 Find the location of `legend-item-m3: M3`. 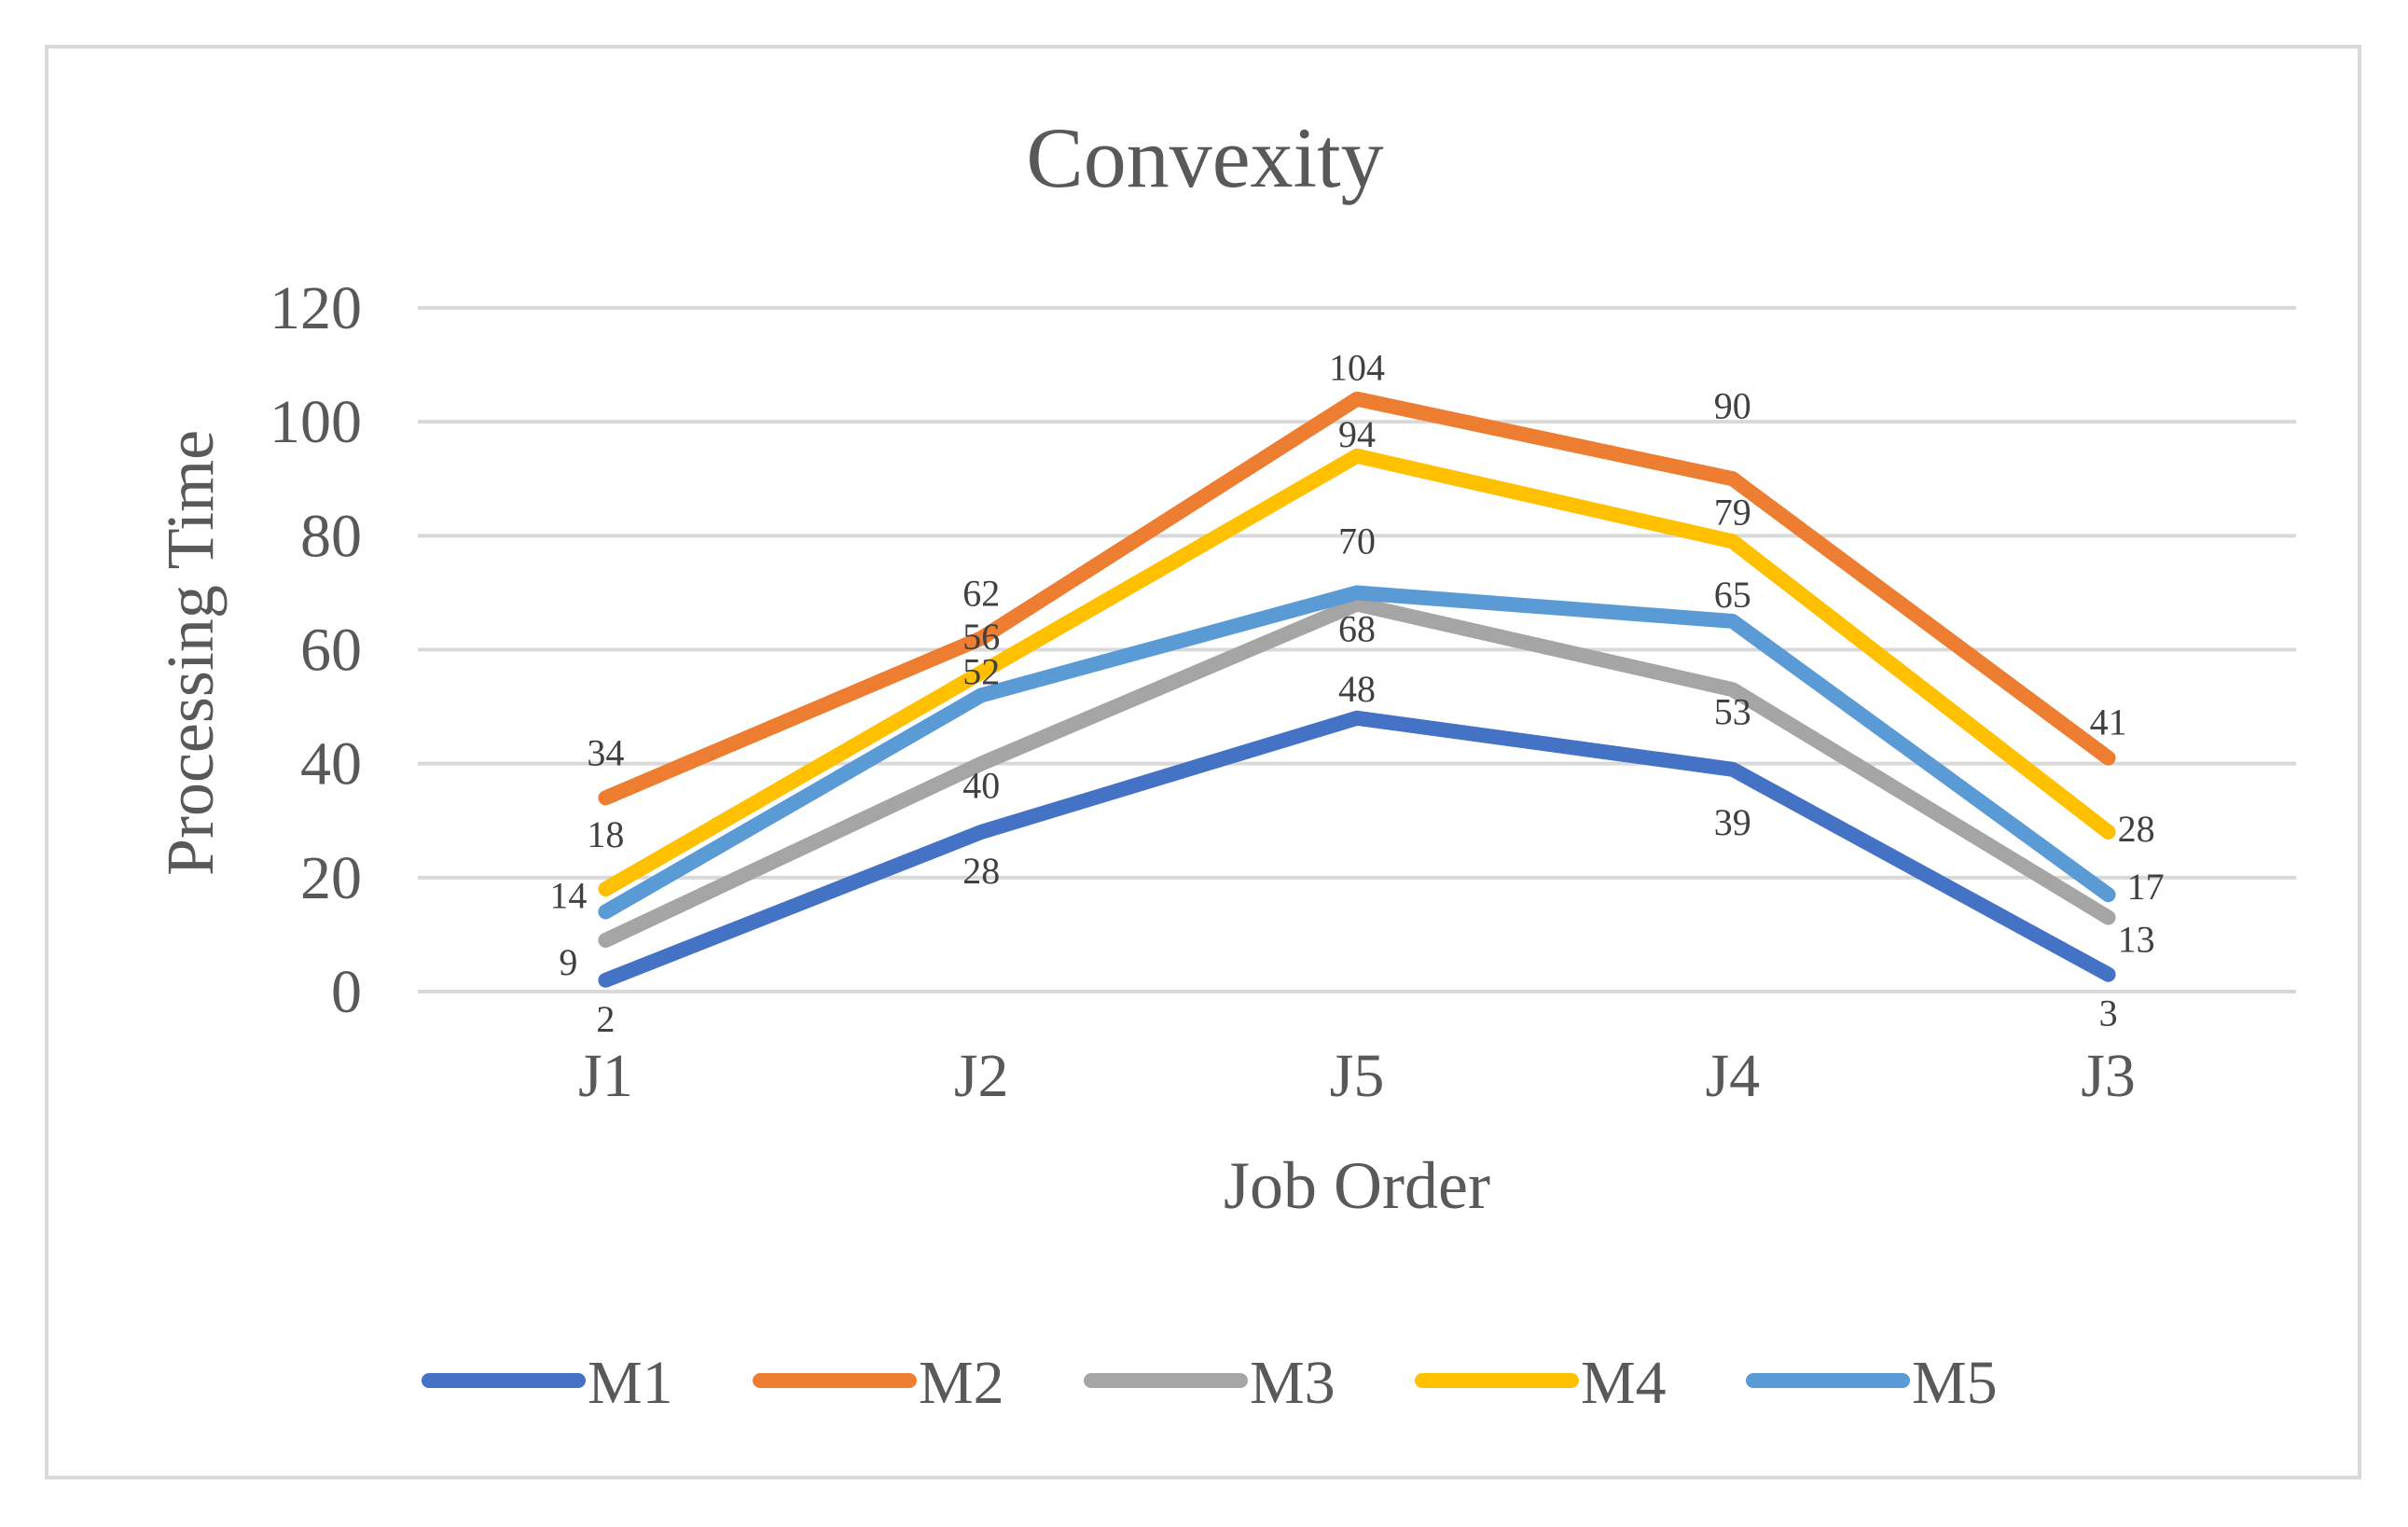

legend-item-m3: M3 is located at coordinates (1209, 1383).